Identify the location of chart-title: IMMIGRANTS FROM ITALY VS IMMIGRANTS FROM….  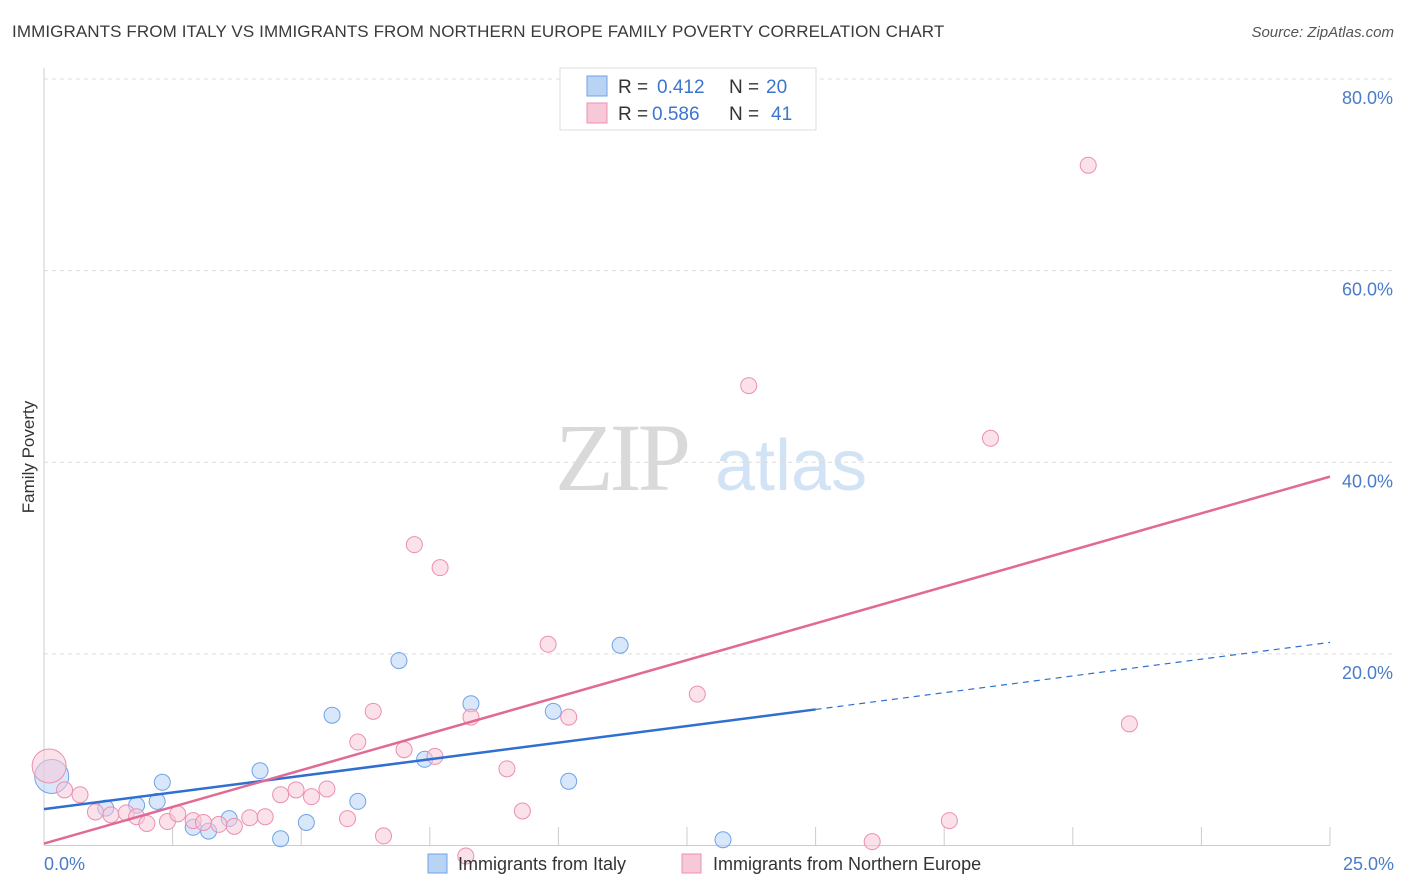
(478, 31).